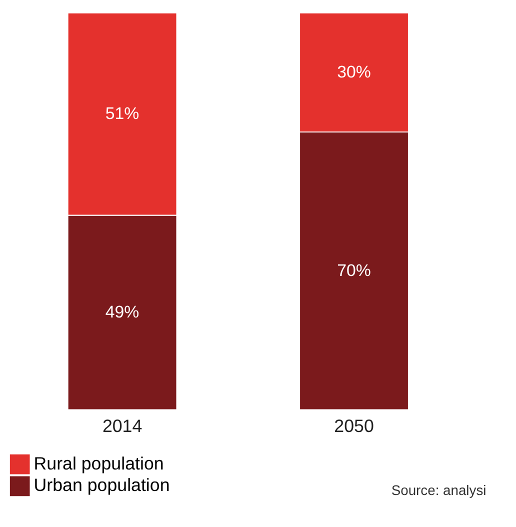 Image resolution: width=516 pixels, height=527 pixels. What do you see at coordinates (354, 426) in the screenshot?
I see `x-tick-label: 2050` at bounding box center [354, 426].